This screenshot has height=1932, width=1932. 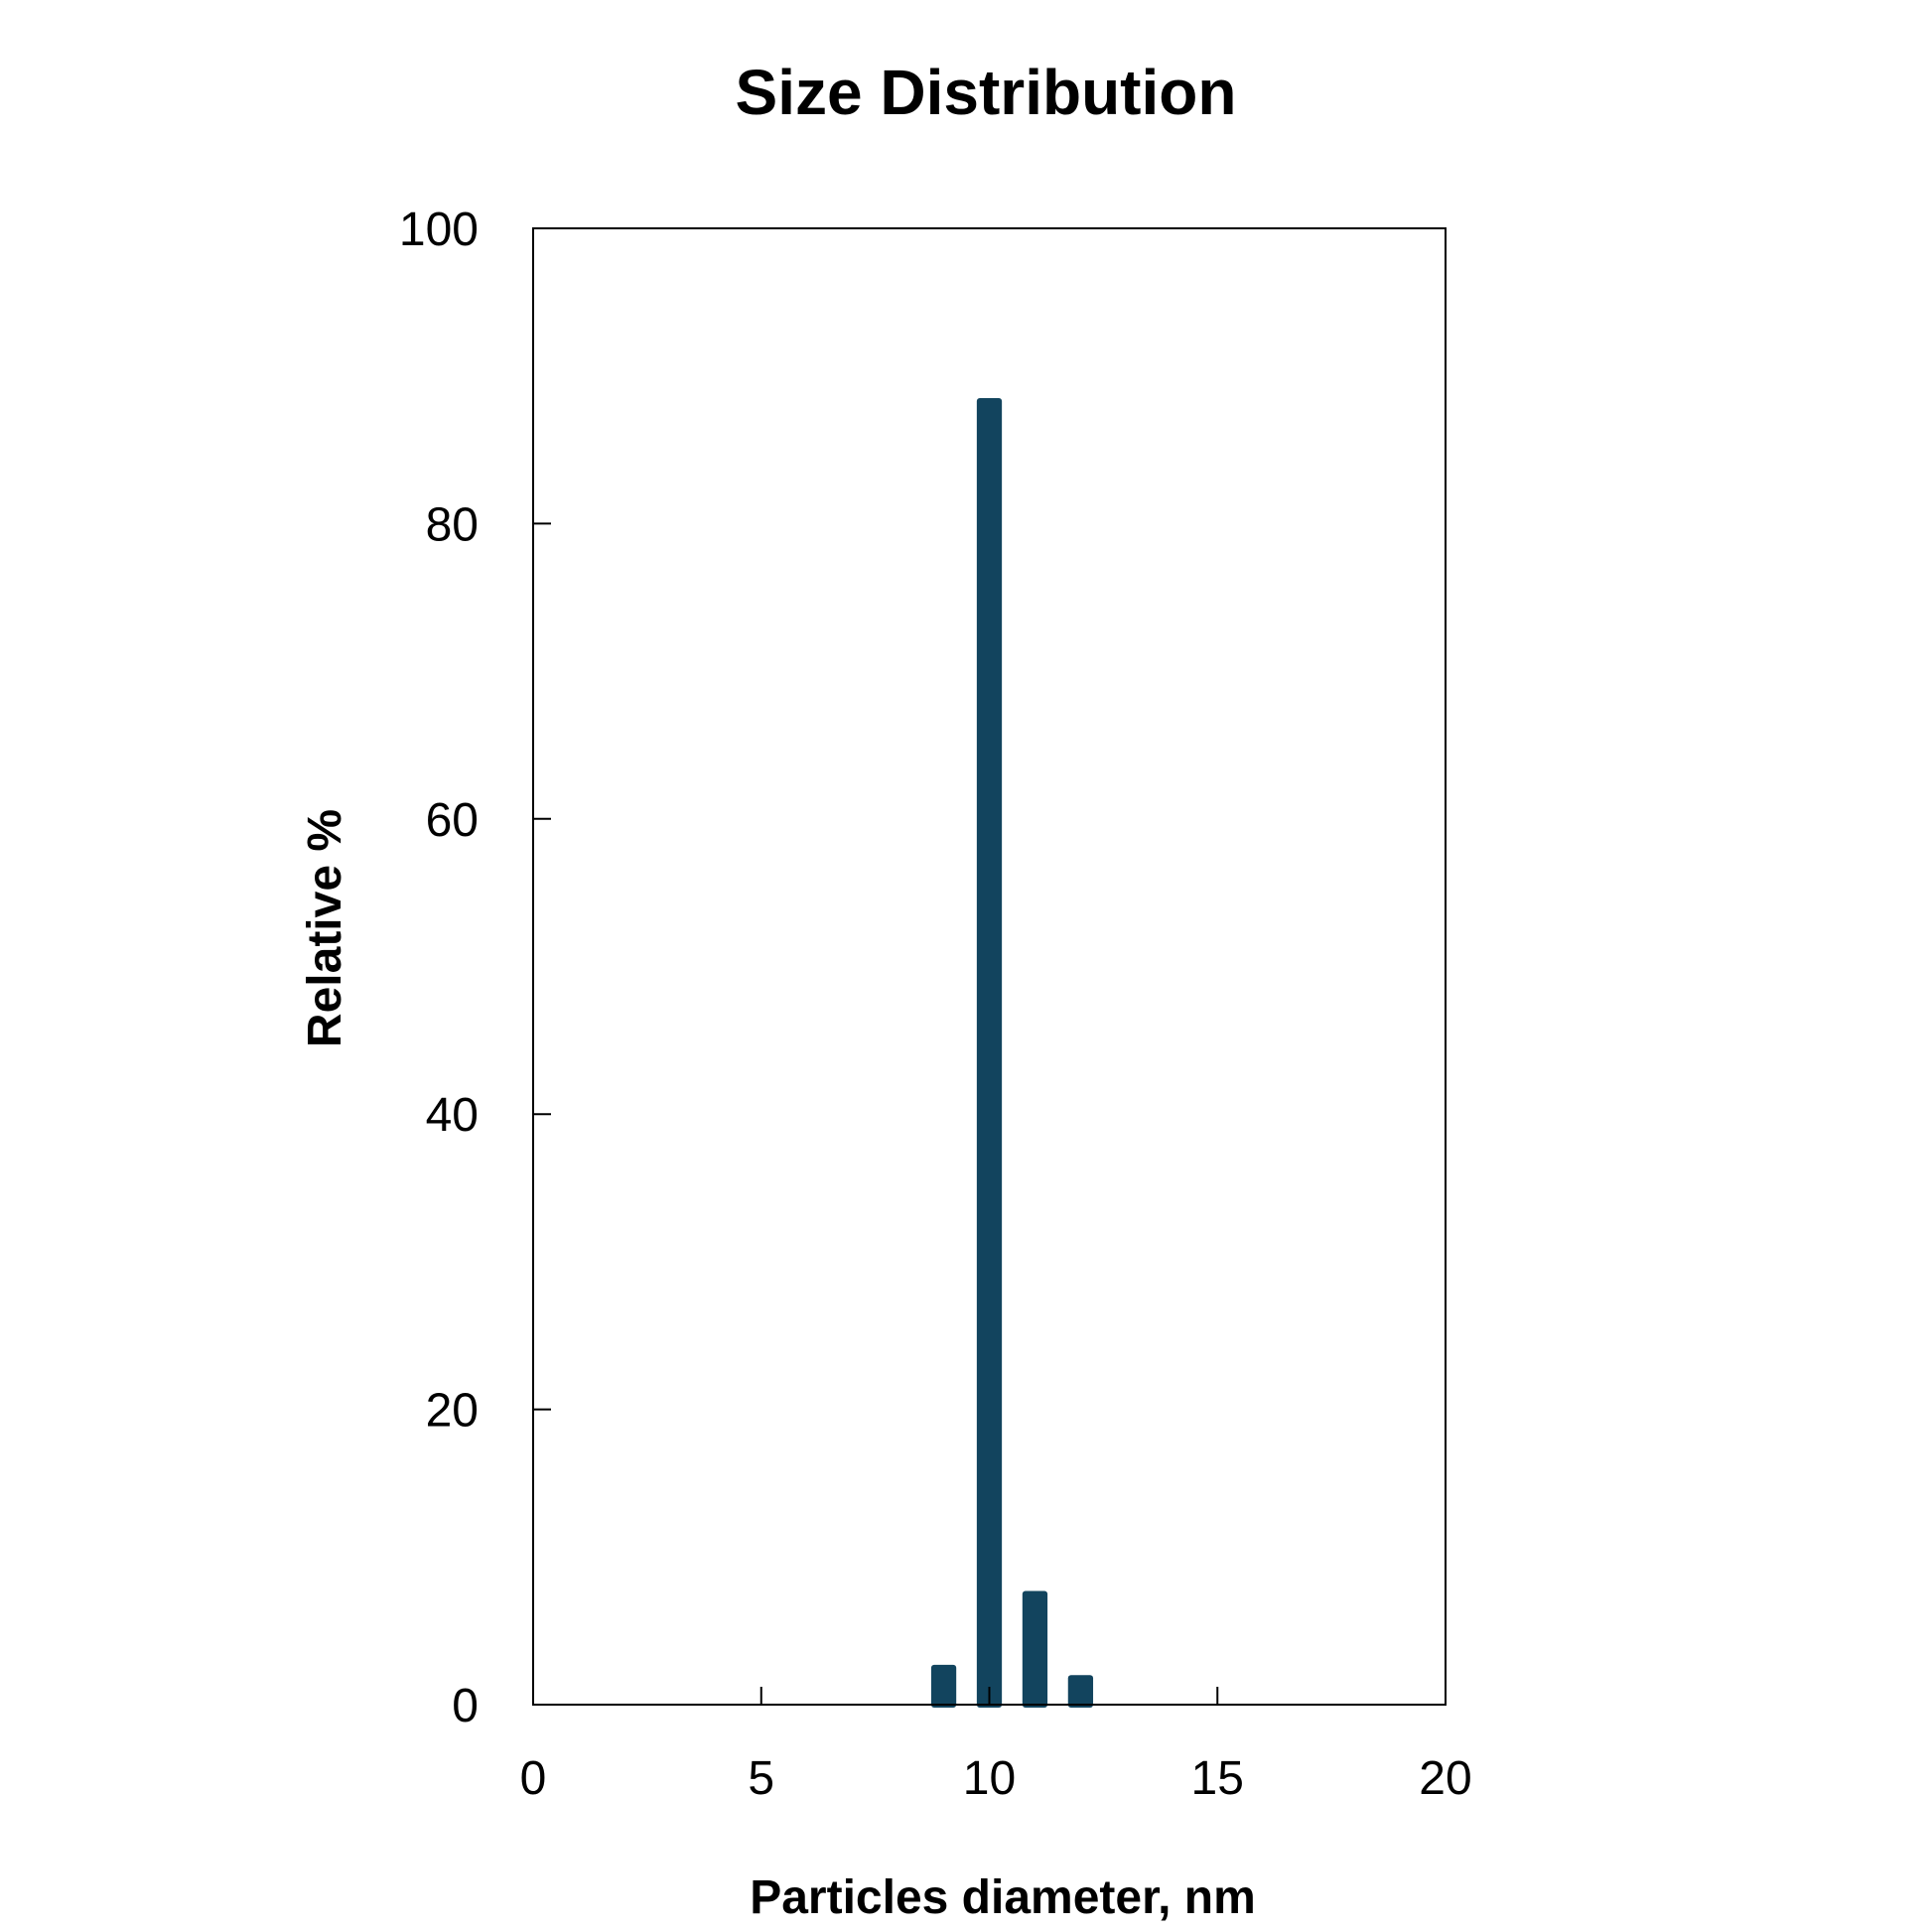 What do you see at coordinates (1080, 1692) in the screenshot?
I see `bar-12nm` at bounding box center [1080, 1692].